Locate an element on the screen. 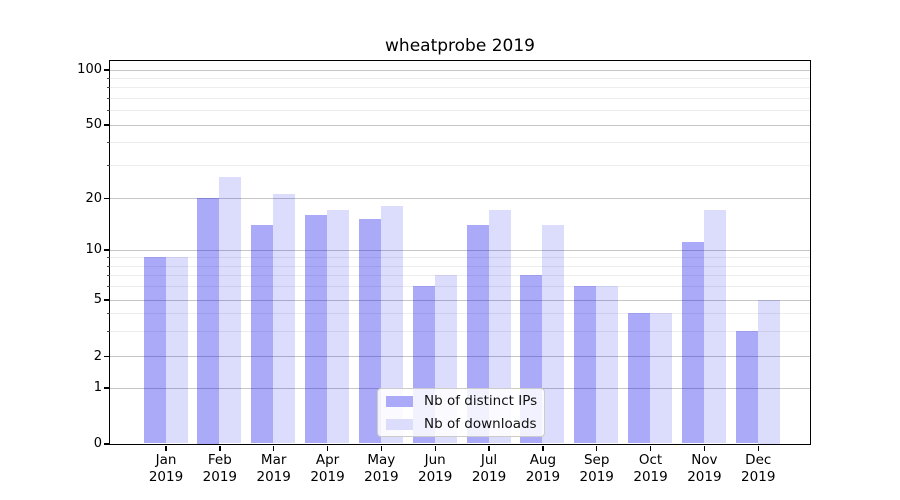 The height and width of the screenshot is (500, 900). bar-downloads-nov is located at coordinates (714, 327).